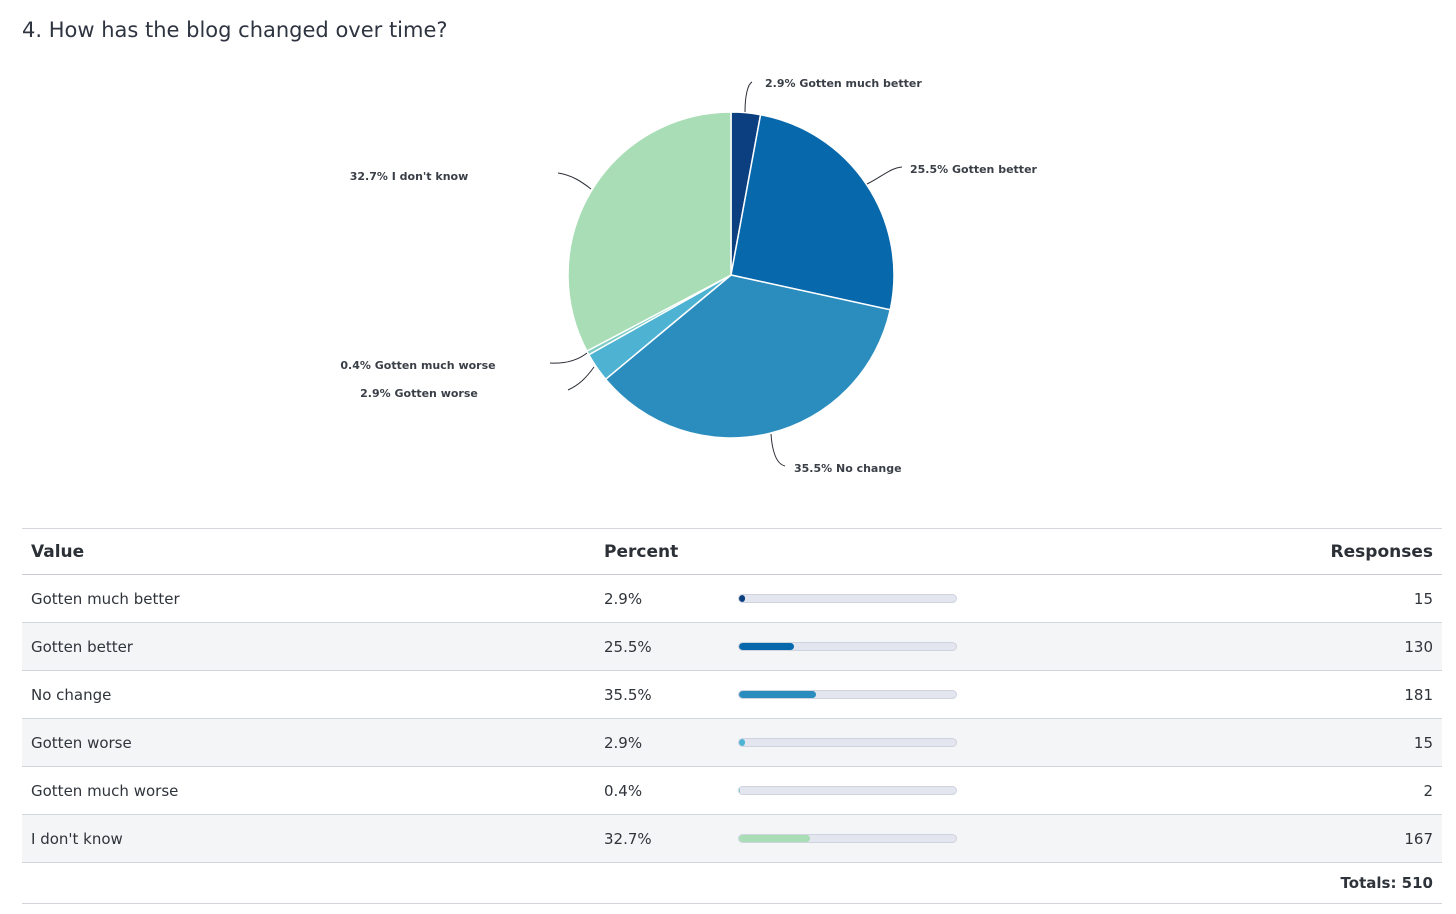 The image size is (1456, 914). I want to click on row-responses: 181, so click(1207, 694).